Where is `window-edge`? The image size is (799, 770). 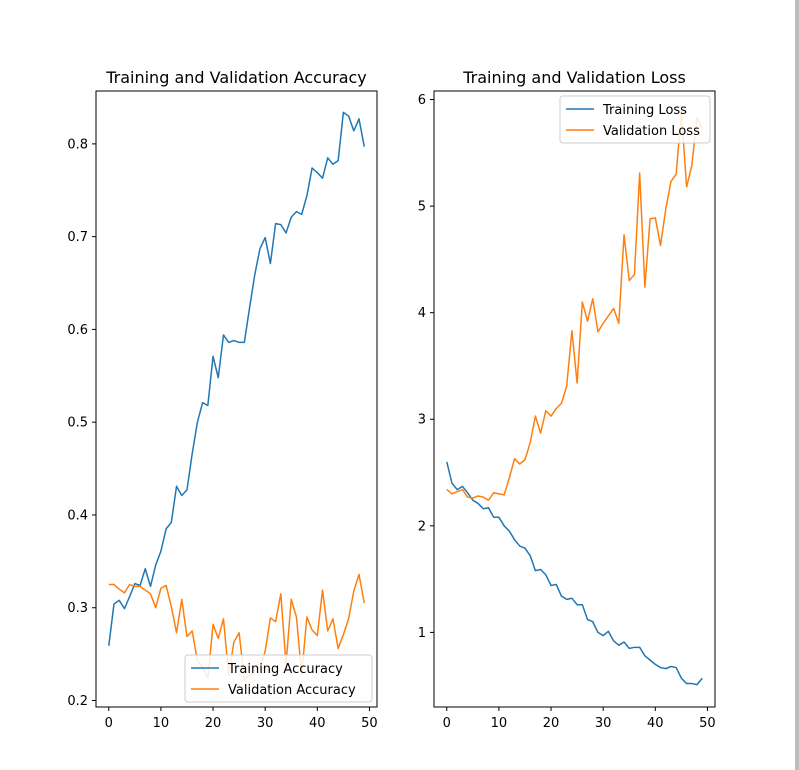
window-edge is located at coordinates (797, 385).